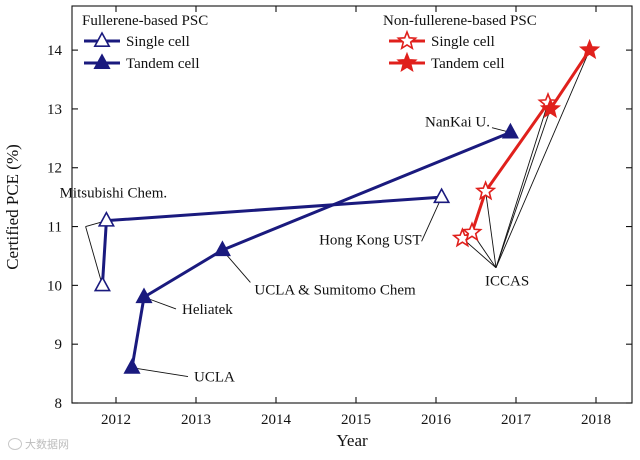 The height and width of the screenshot is (460, 640). Describe the element at coordinates (507, 282) in the screenshot. I see `annotation-label: ICCAS` at that location.